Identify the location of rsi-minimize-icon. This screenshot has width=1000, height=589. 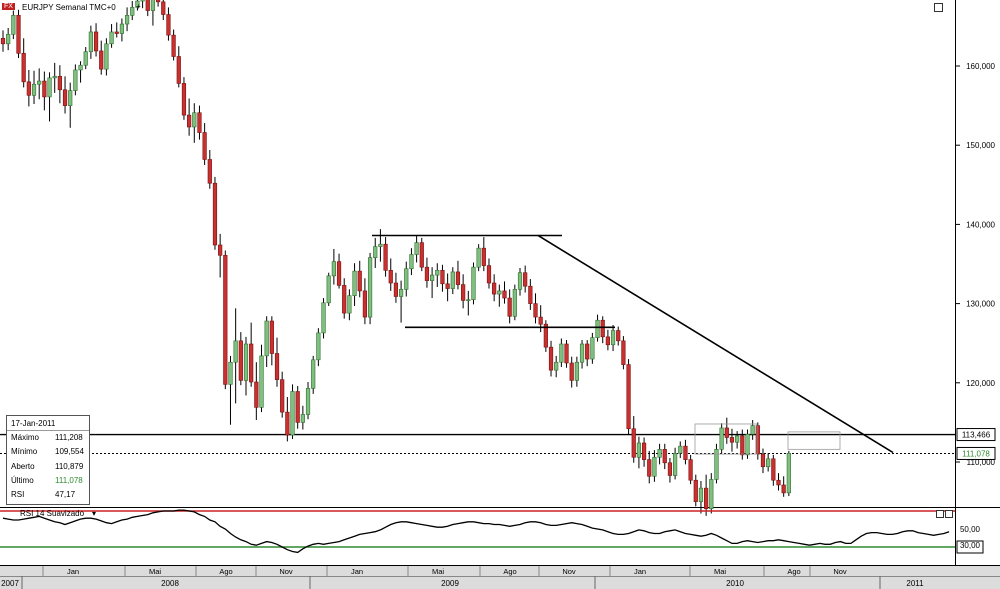
(940, 514).